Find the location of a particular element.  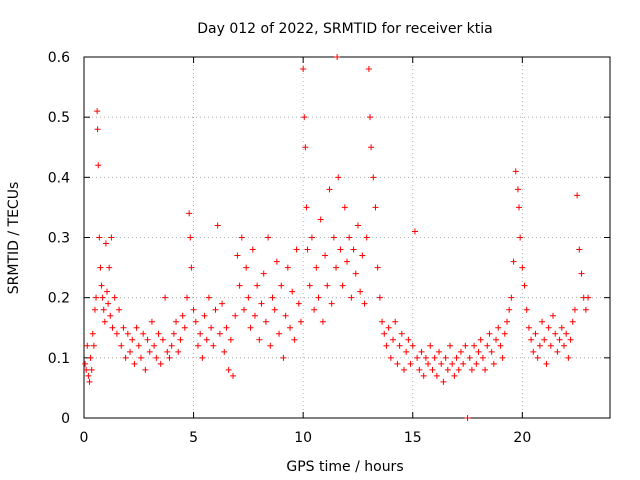

x-tick-label: 10 is located at coordinates (303, 438).